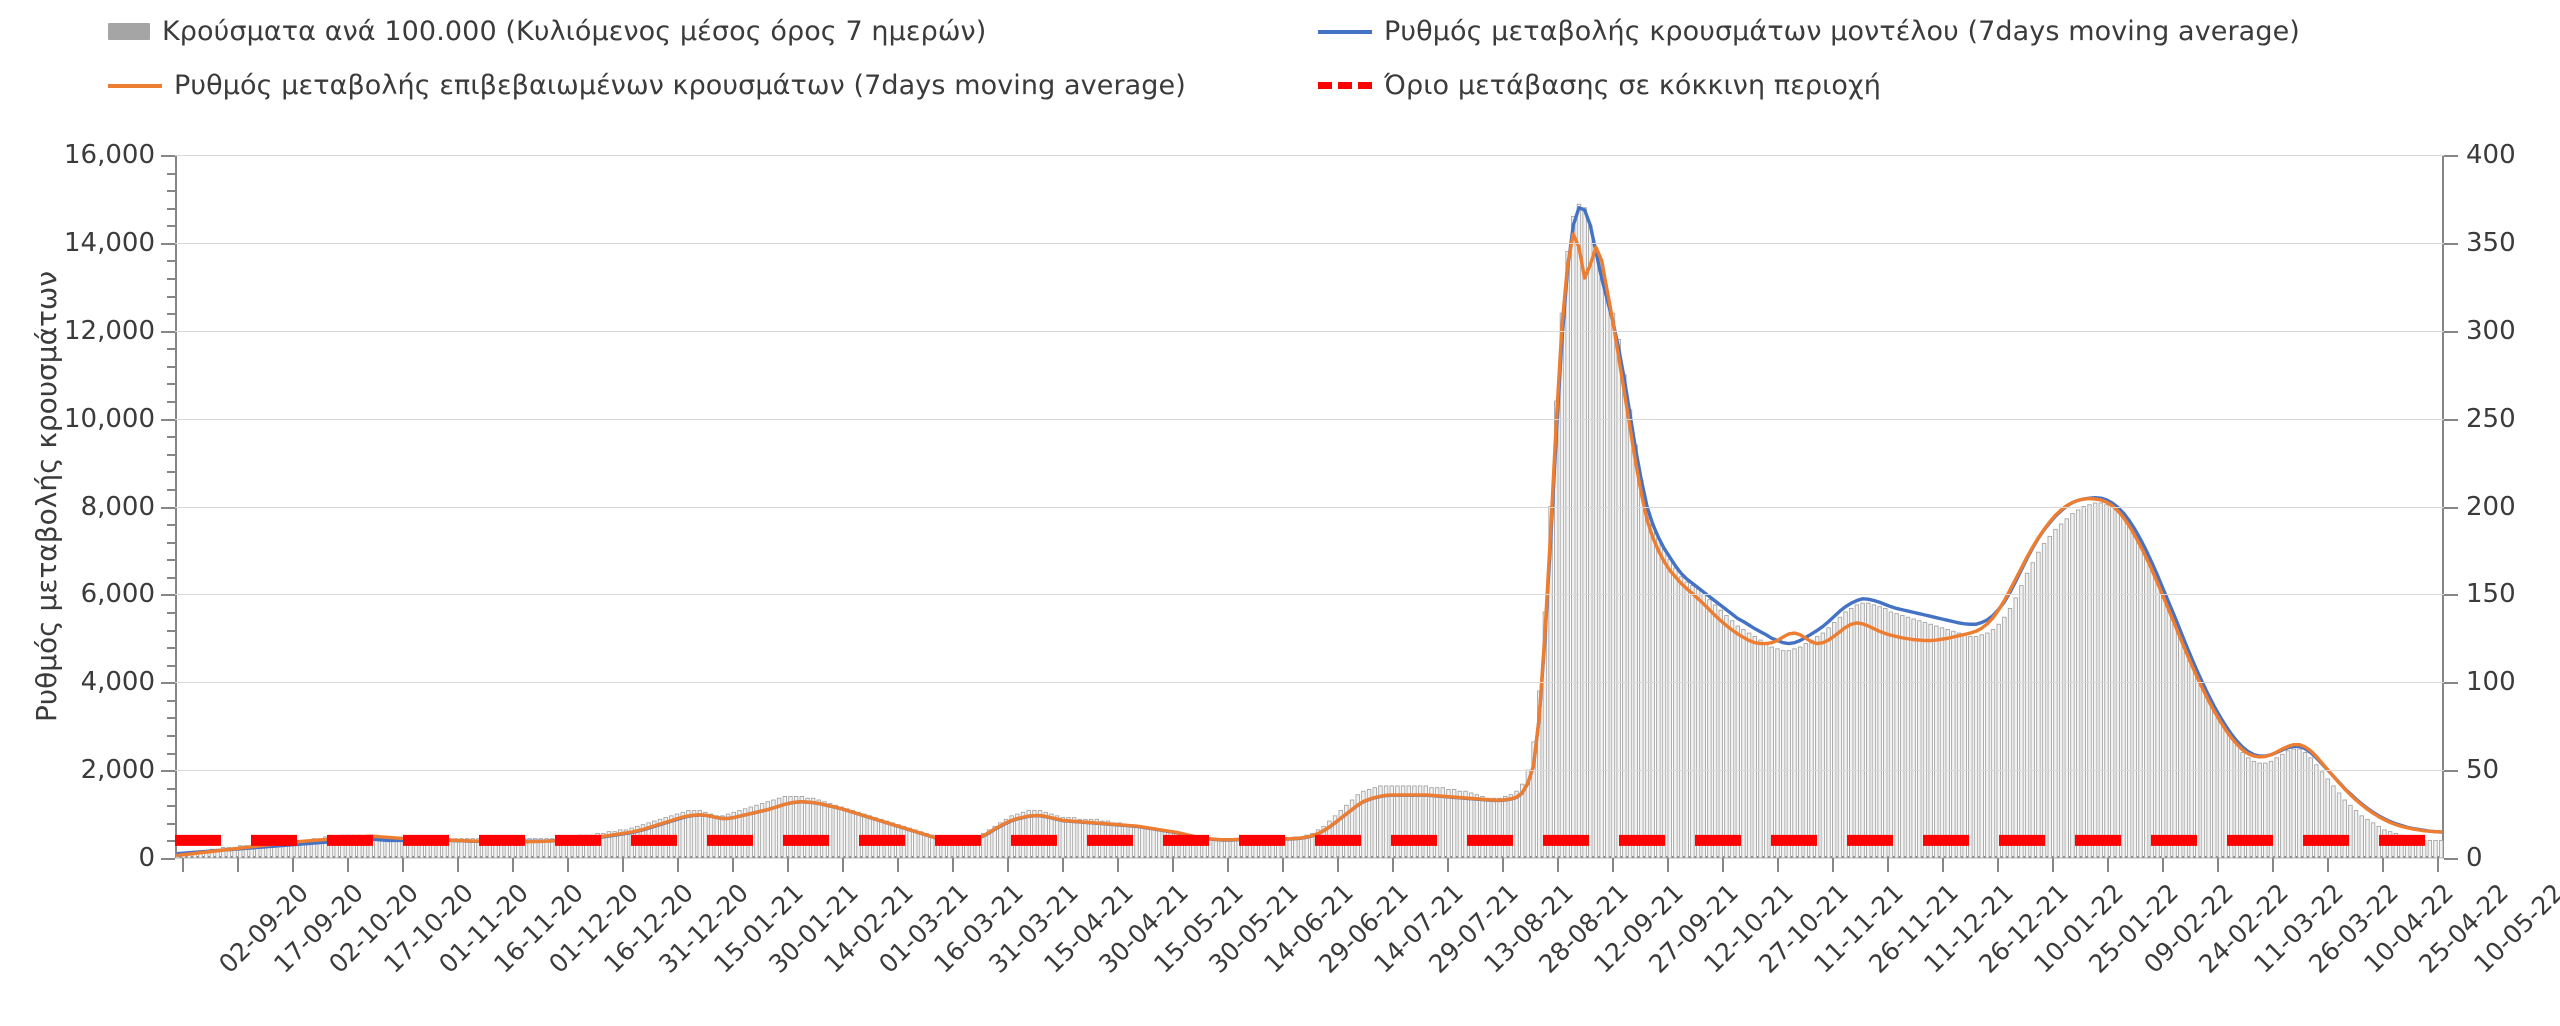 Image resolution: width=2560 pixels, height=1026 pixels. I want to click on y-axis-left-tick-label: 6,000, so click(117, 594).